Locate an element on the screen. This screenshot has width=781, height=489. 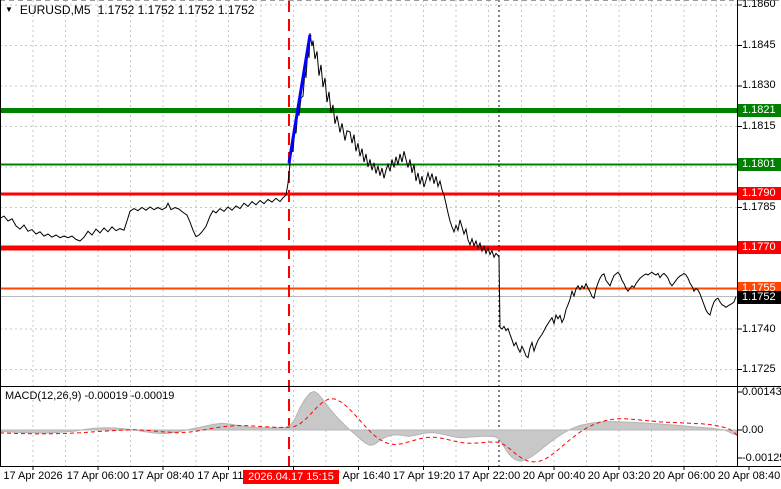
macd-main-area is located at coordinates (369, 426).